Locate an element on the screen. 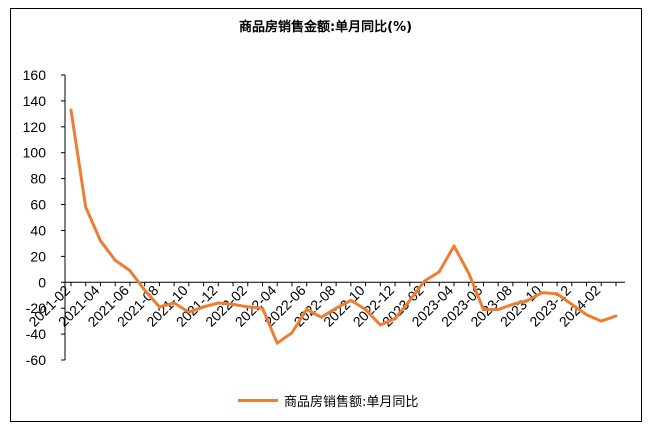 The height and width of the screenshot is (426, 651). y-tick-label: 160 is located at coordinates (35, 75).